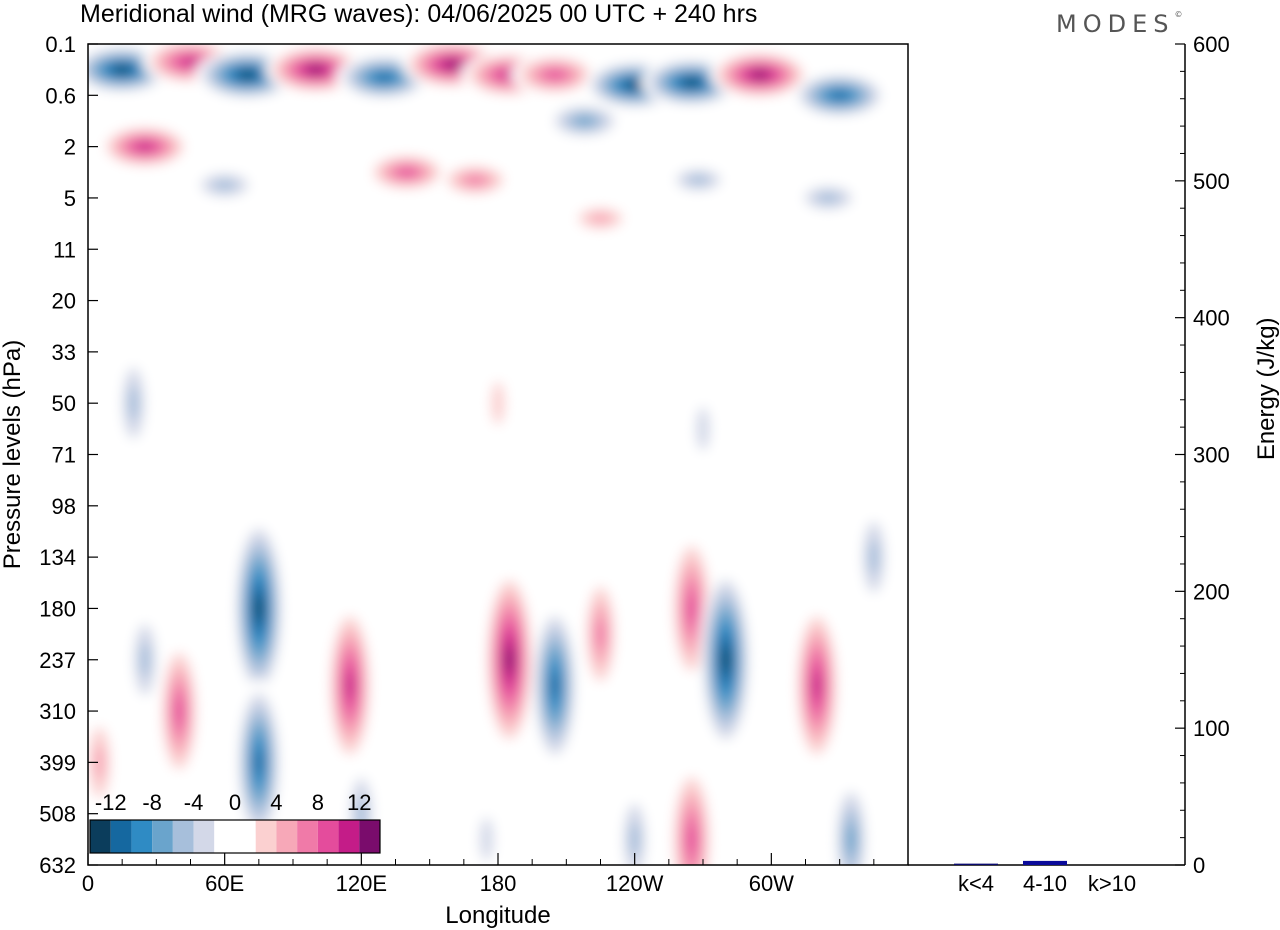  I want to click on colorbar-label: -12, so click(111, 802).